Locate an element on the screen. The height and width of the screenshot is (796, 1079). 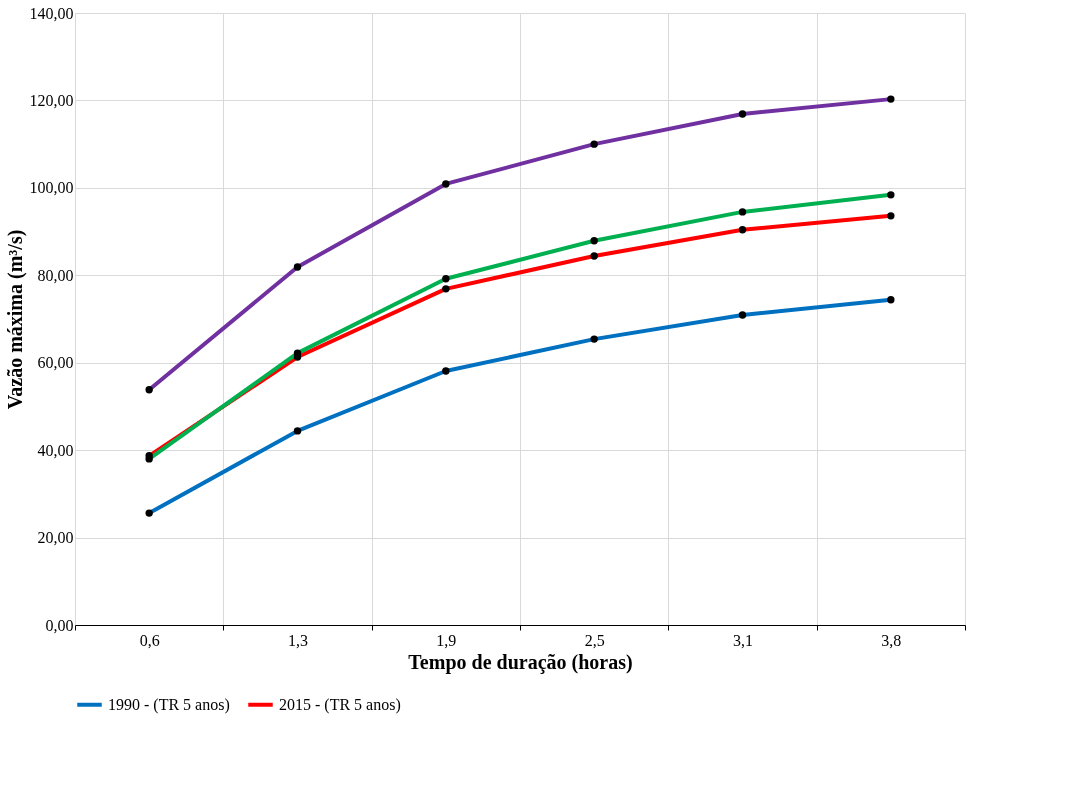
legend-label: 1990 - (TR 5 anos) is located at coordinates (169, 704).